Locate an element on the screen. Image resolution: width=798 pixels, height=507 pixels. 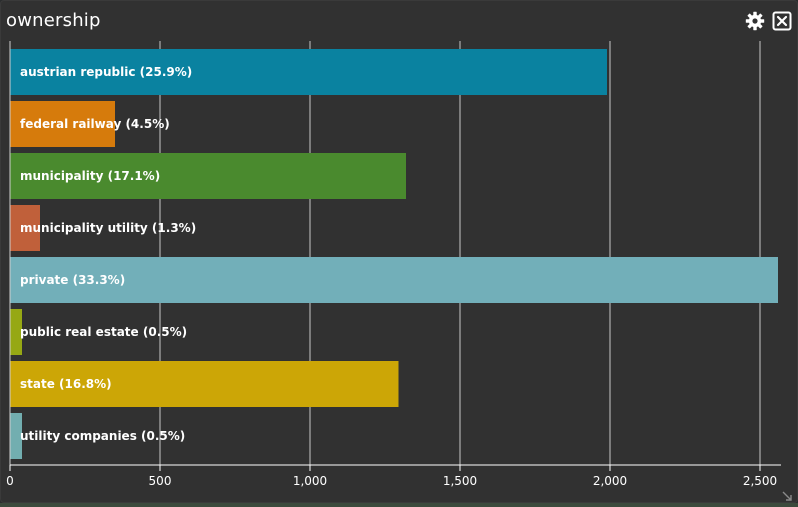
close-icon is located at coordinates (782, 21).